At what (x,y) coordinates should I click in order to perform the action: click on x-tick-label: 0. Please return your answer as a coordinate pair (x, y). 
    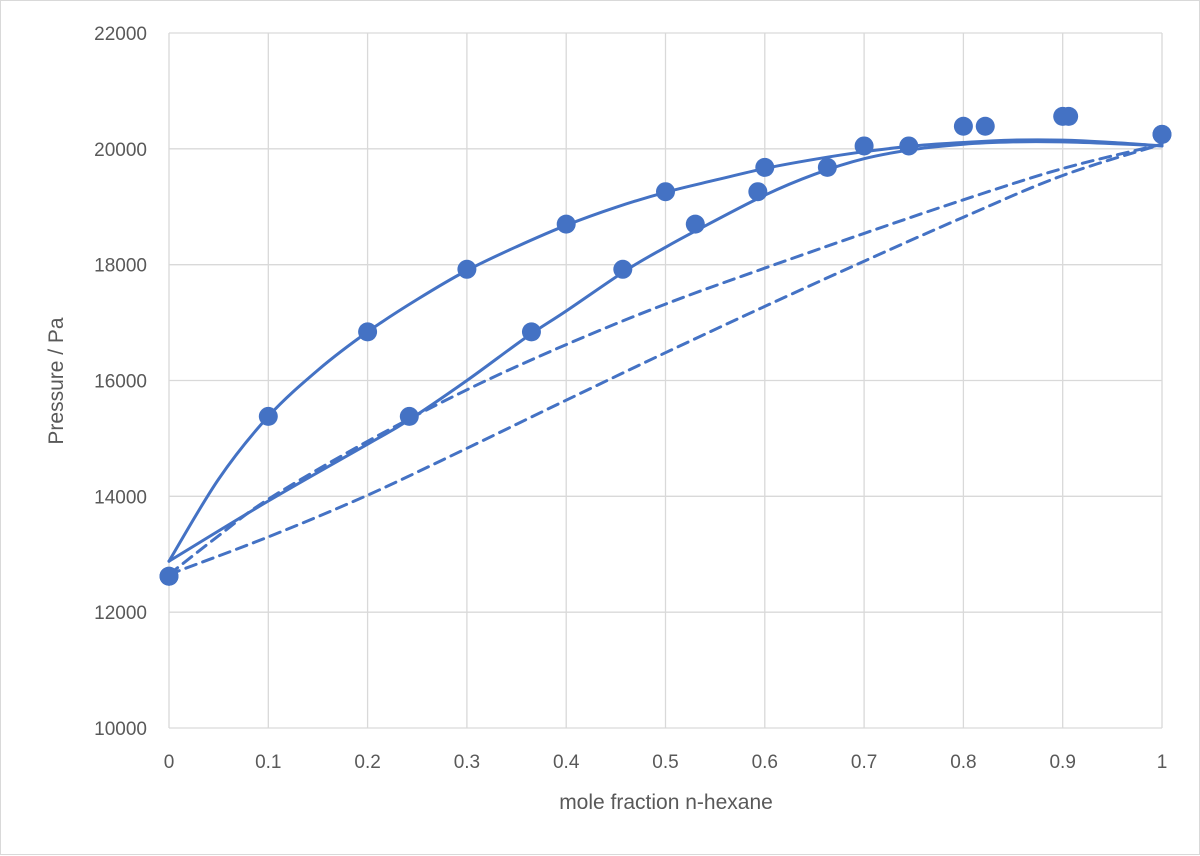
    Looking at the image, I should click on (169, 762).